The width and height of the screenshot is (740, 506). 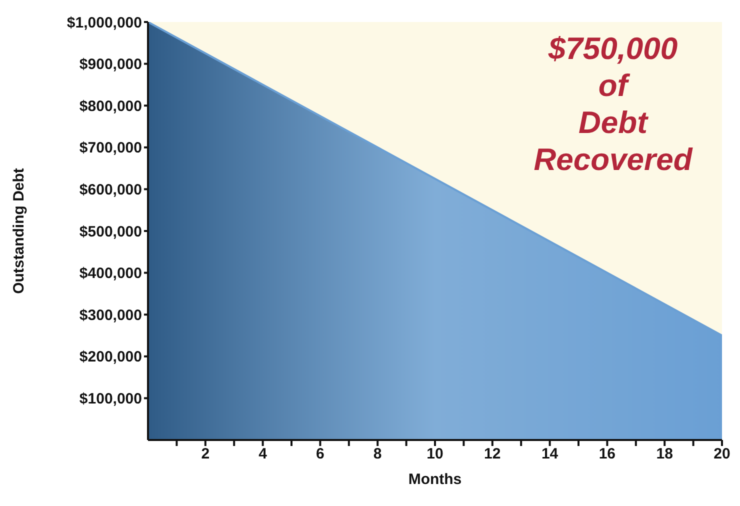 What do you see at coordinates (205, 454) in the screenshot?
I see `x-tick-label: 2` at bounding box center [205, 454].